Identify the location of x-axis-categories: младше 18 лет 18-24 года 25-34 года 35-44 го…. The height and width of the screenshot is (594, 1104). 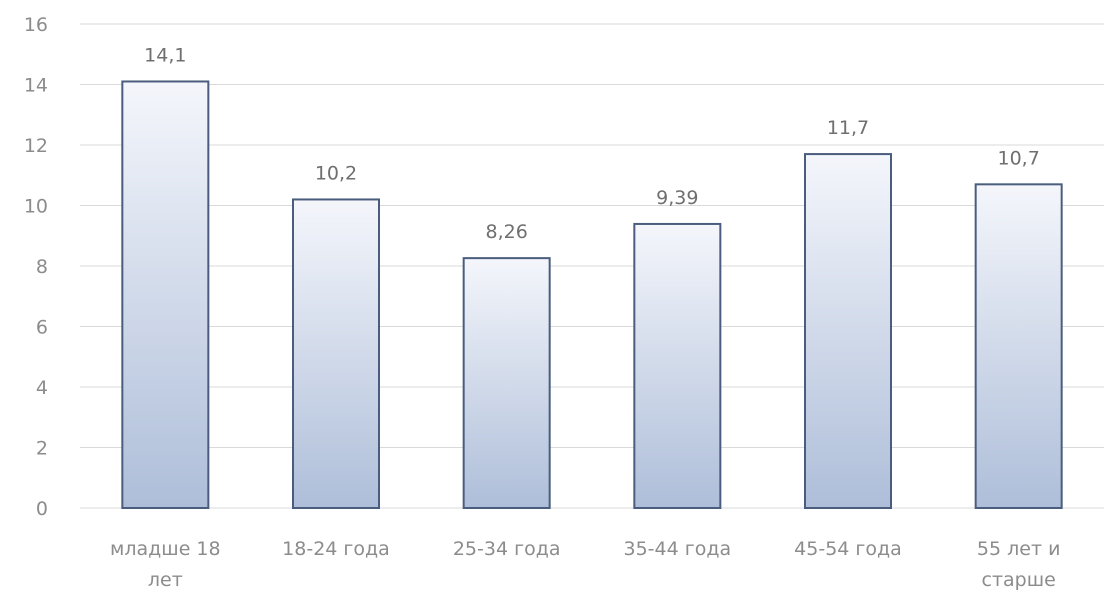
(585, 564).